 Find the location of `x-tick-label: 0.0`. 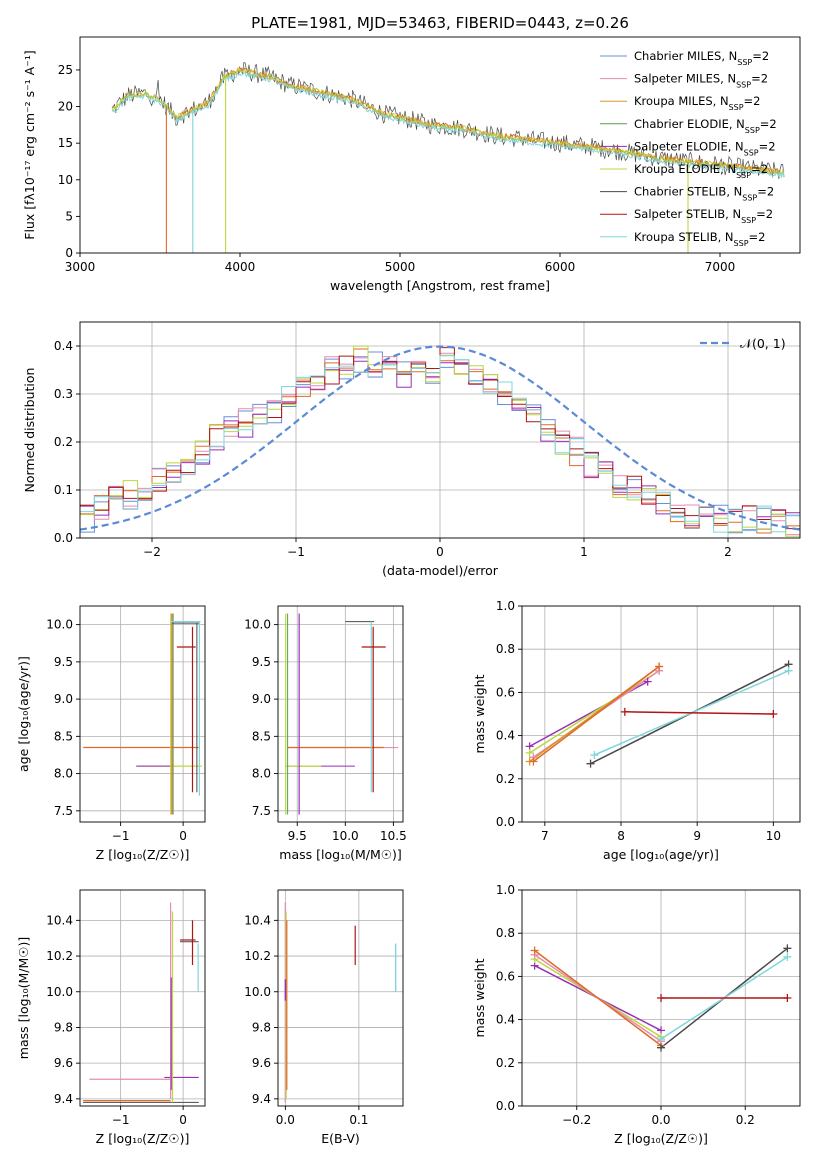

x-tick-label: 0.0 is located at coordinates (285, 1120).